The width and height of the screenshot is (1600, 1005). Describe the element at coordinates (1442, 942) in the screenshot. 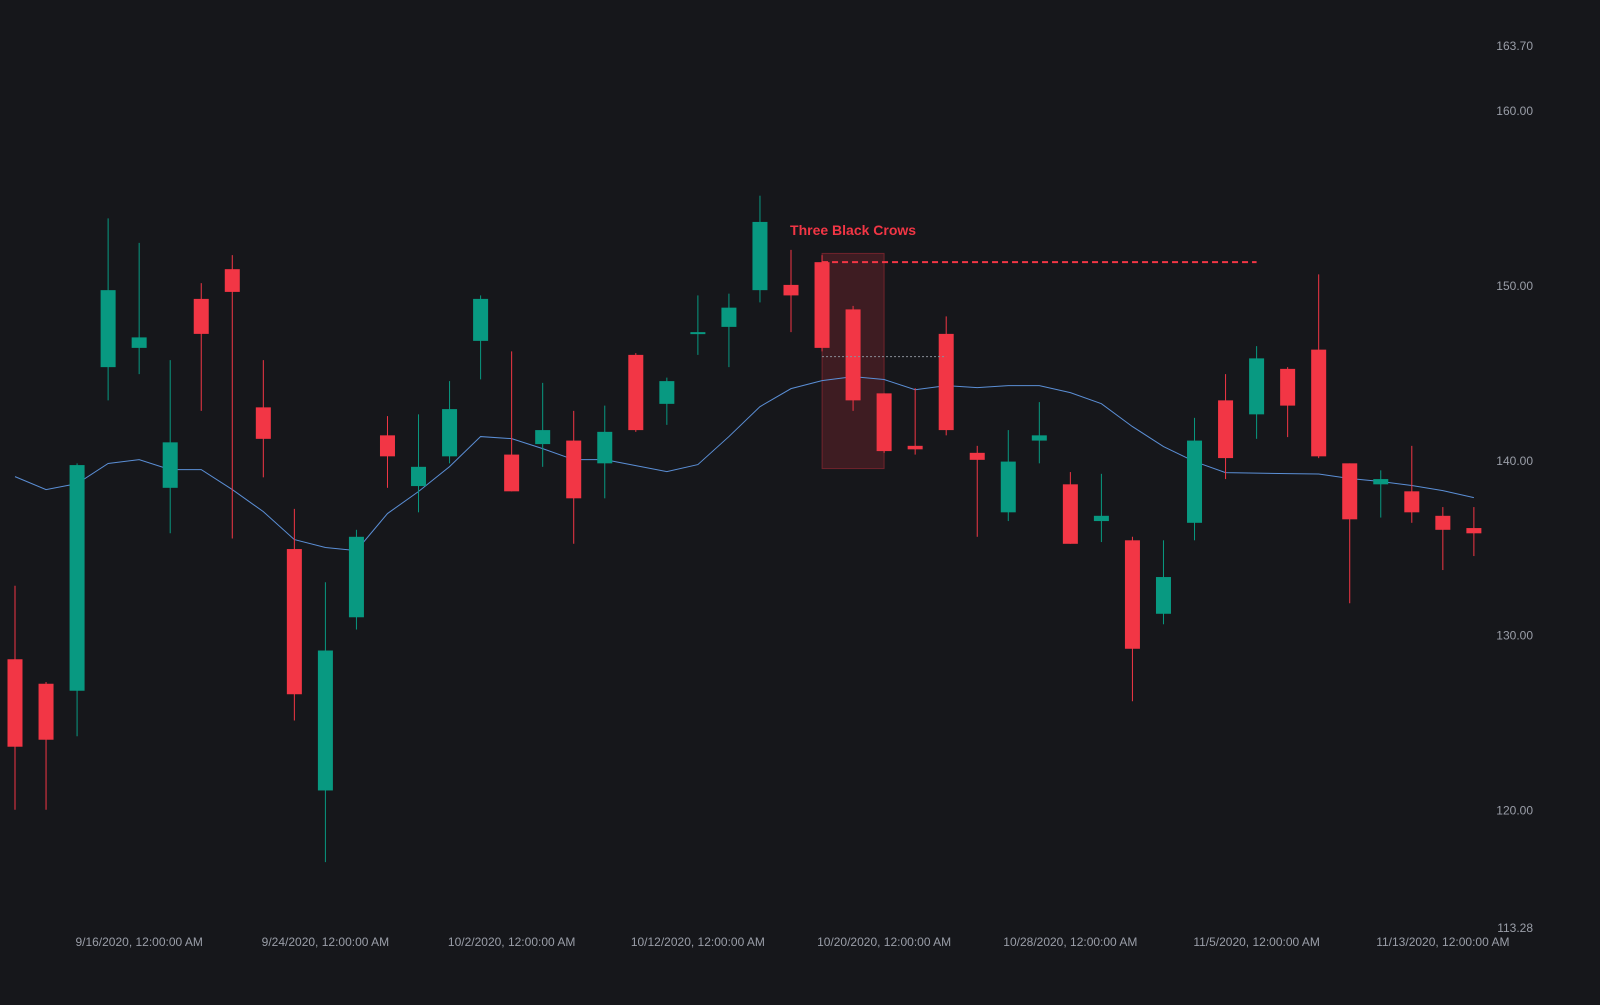

I see `x-tick-label: 11/13/2020, 12:00:00 AM` at that location.